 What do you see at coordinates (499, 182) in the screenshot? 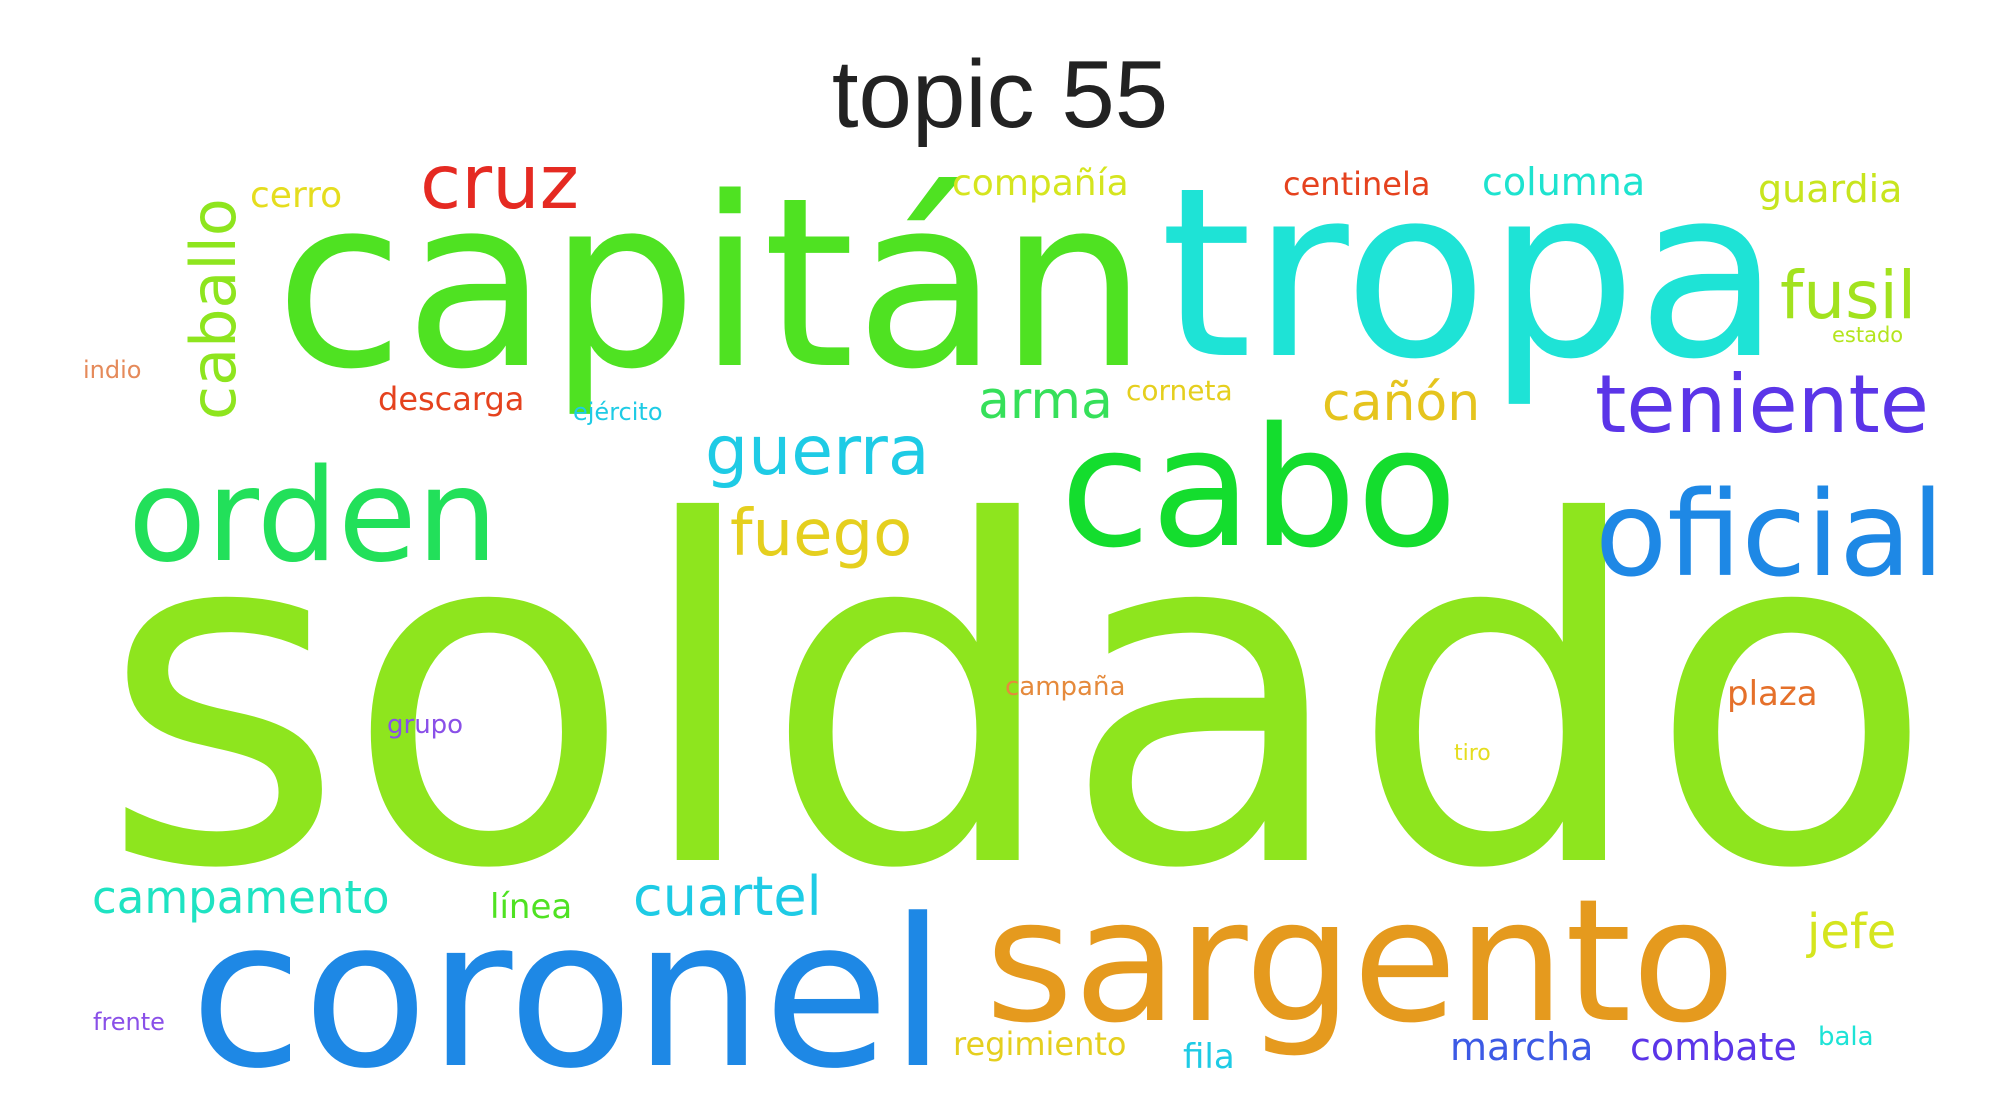
I see `word-cruz: cruz` at bounding box center [499, 182].